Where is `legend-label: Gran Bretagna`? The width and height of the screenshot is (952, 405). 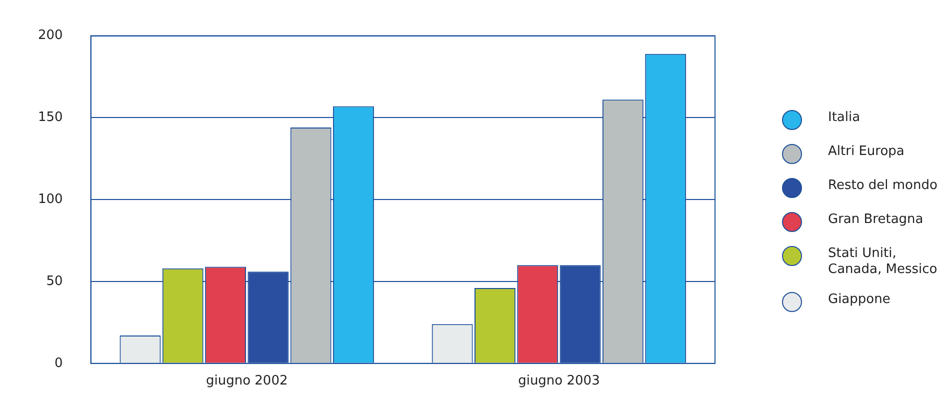
legend-label: Gran Bretagna is located at coordinates (876, 220).